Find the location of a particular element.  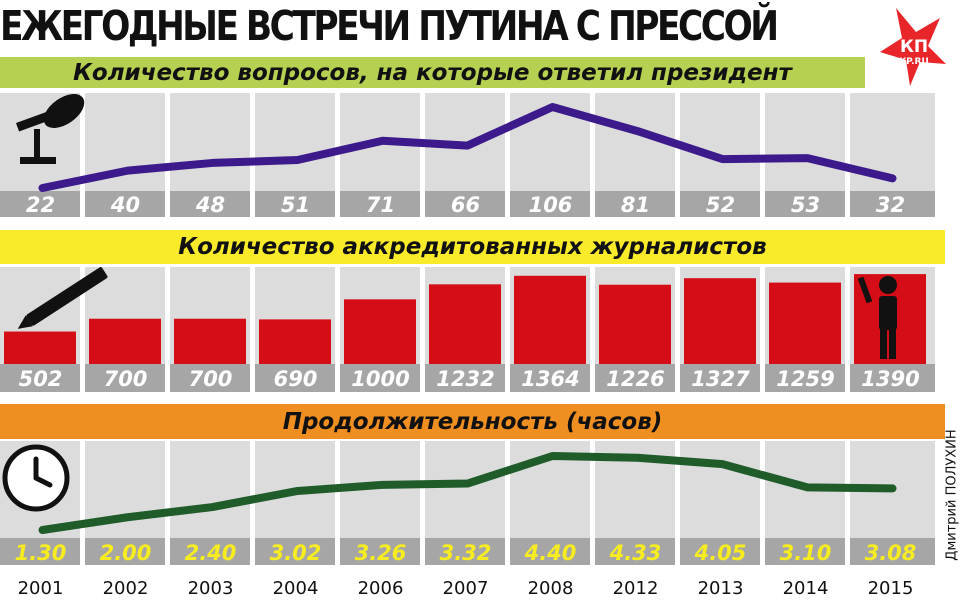

year-tick-label: 2002 is located at coordinates (126, 588).